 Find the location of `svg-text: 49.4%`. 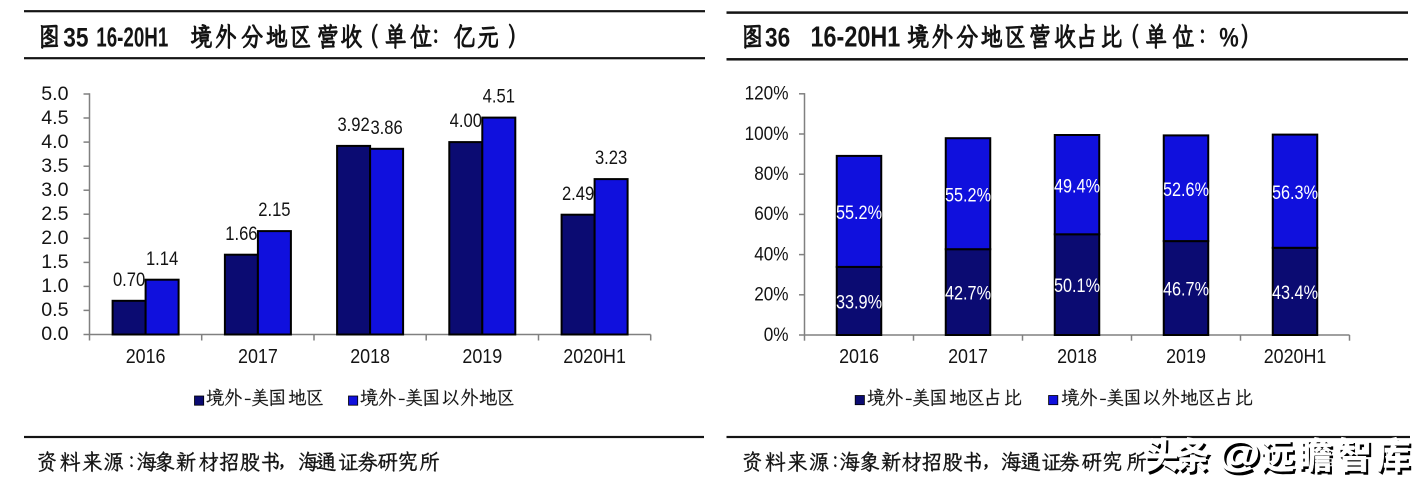

svg-text: 49.4% is located at coordinates (1077, 186).